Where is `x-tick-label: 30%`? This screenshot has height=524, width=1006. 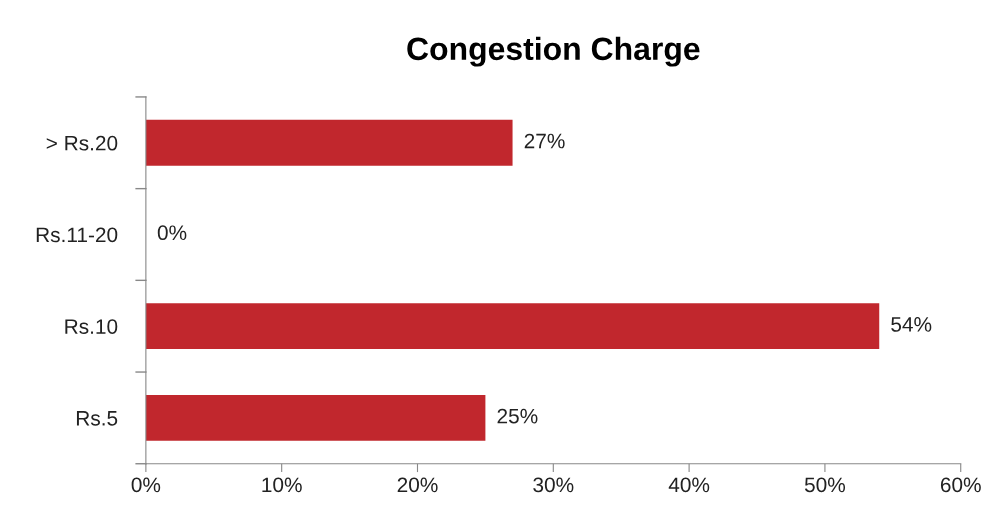 x-tick-label: 30% is located at coordinates (553, 485).